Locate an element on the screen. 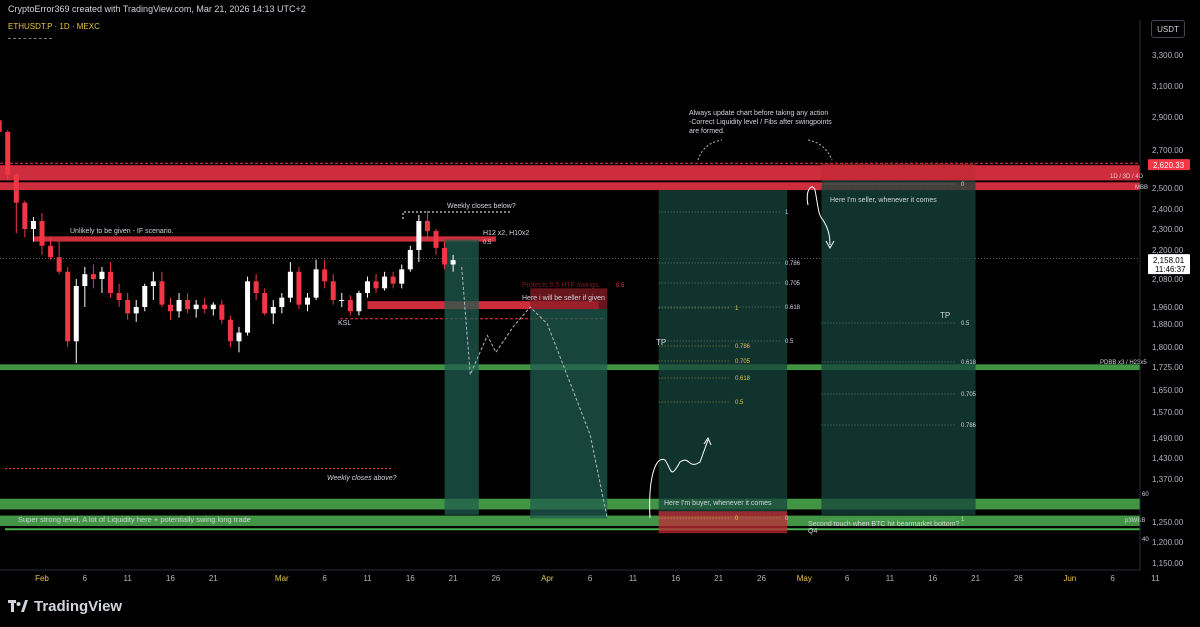 This screenshot has height=627, width=1200. price-tick-9: 1,960.00 is located at coordinates (1168, 307).